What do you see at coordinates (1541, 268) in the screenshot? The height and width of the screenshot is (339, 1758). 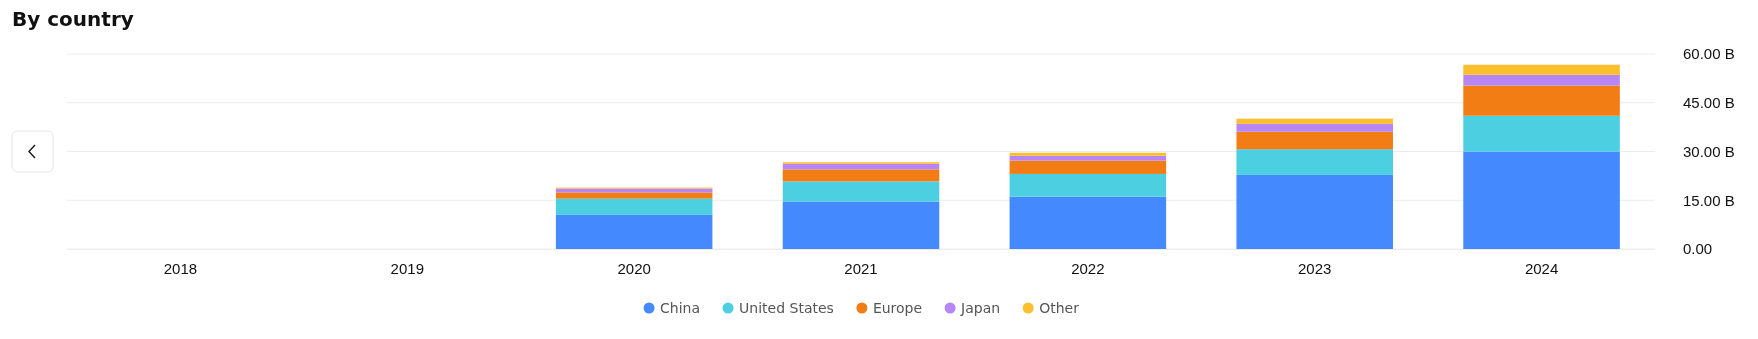 I see `x-tick-label: 2024` at bounding box center [1541, 268].